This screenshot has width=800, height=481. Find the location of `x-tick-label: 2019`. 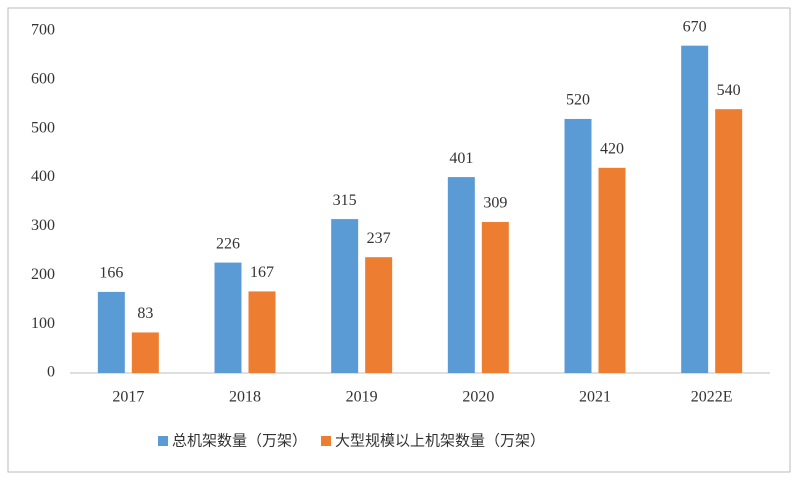

x-tick-label: 2019 is located at coordinates (362, 397).